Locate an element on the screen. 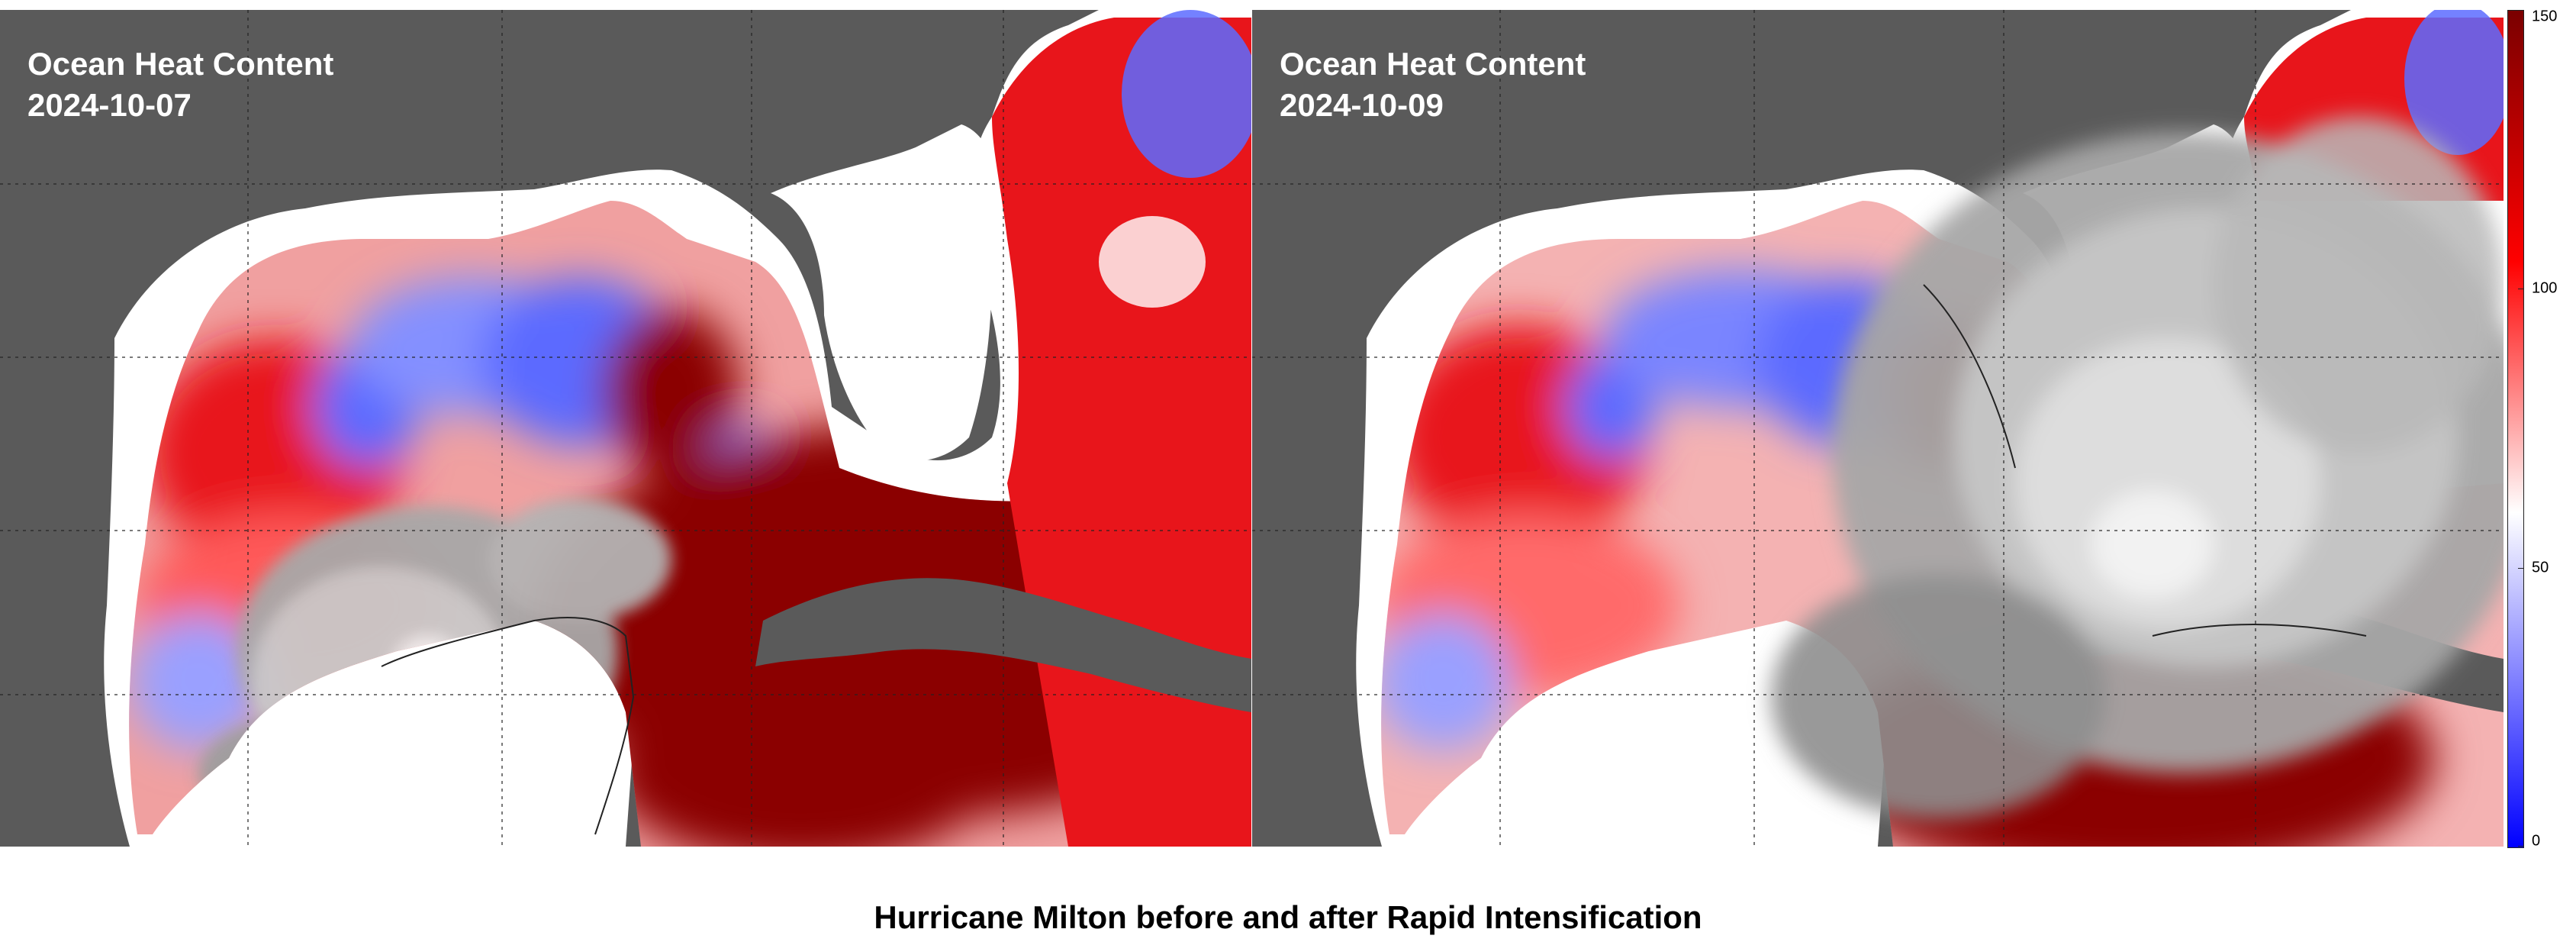  colorbar-tick-150: 150 is located at coordinates (2545, 16).